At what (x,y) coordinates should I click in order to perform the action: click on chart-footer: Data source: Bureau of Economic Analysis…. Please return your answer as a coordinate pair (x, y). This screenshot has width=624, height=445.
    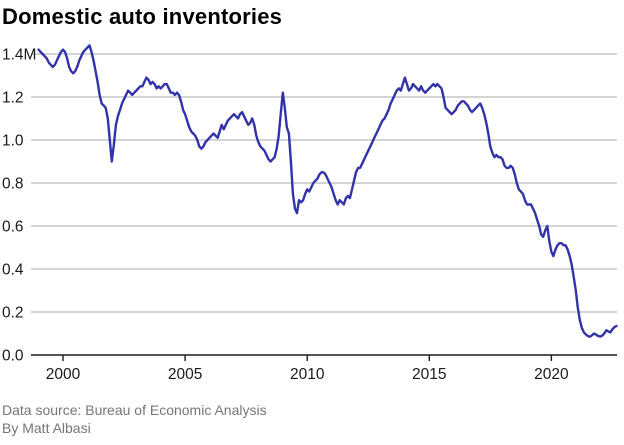
    Looking at the image, I should click on (134, 419).